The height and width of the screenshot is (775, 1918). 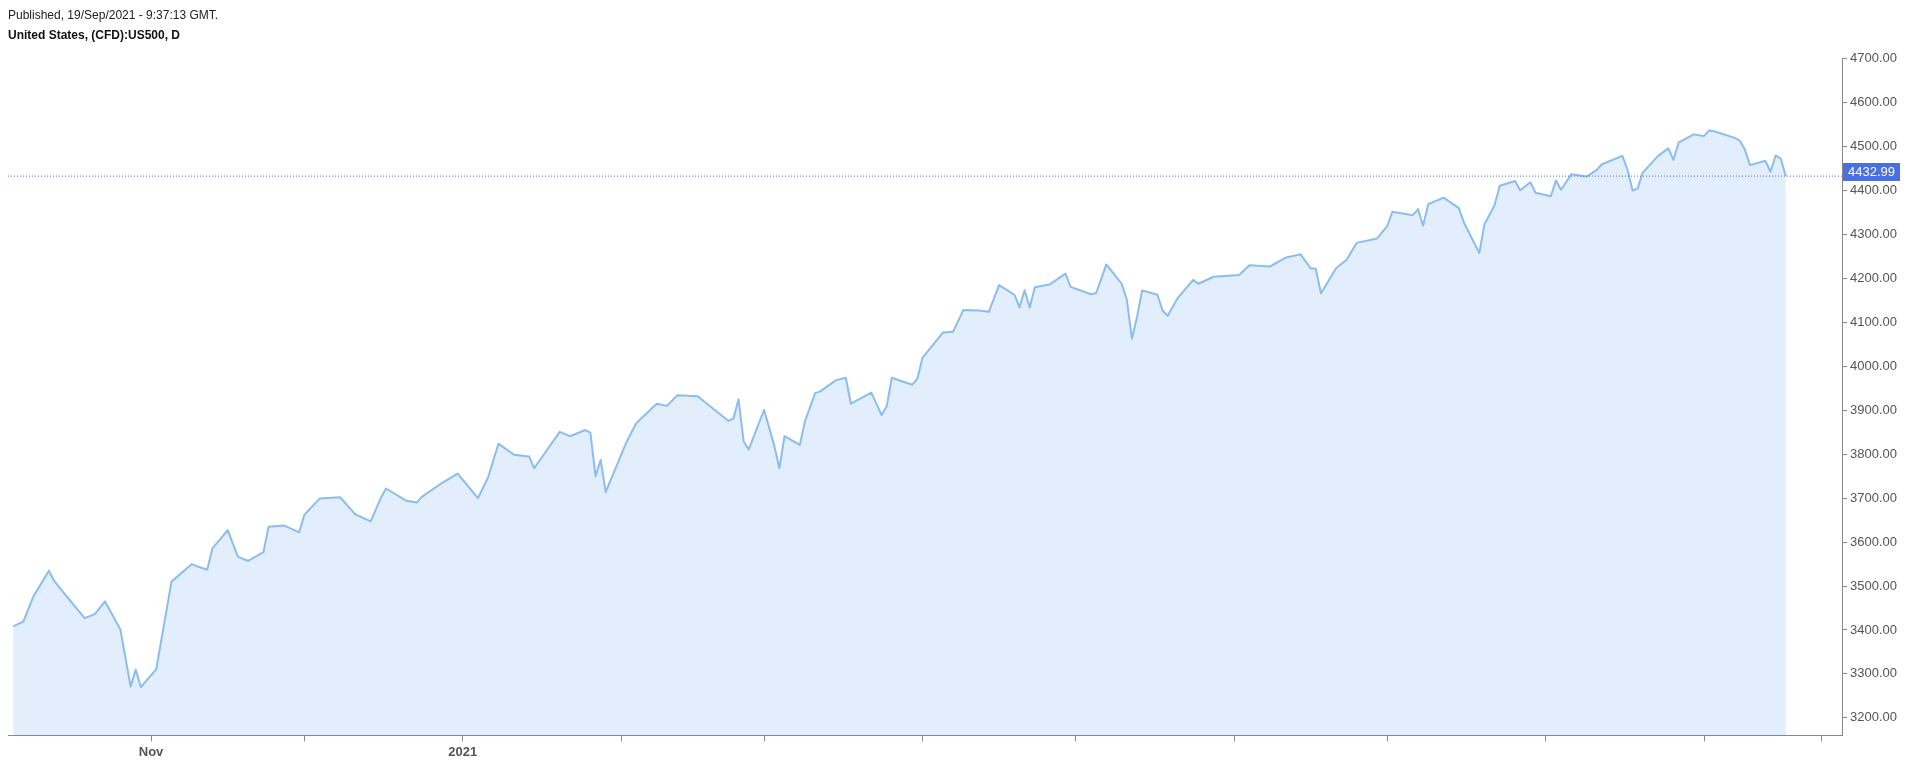 What do you see at coordinates (1872, 171) in the screenshot?
I see `ref-line-label: 4432.99` at bounding box center [1872, 171].